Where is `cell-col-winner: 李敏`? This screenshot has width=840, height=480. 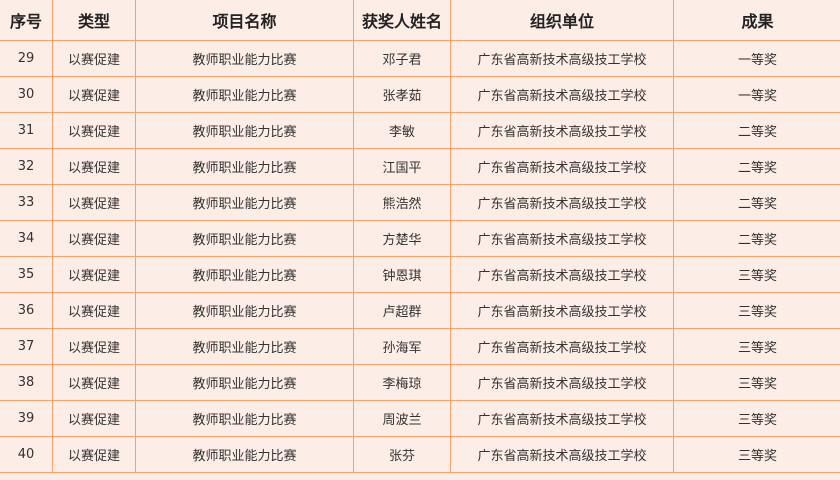
cell-col-winner: 李敏 is located at coordinates (402, 130).